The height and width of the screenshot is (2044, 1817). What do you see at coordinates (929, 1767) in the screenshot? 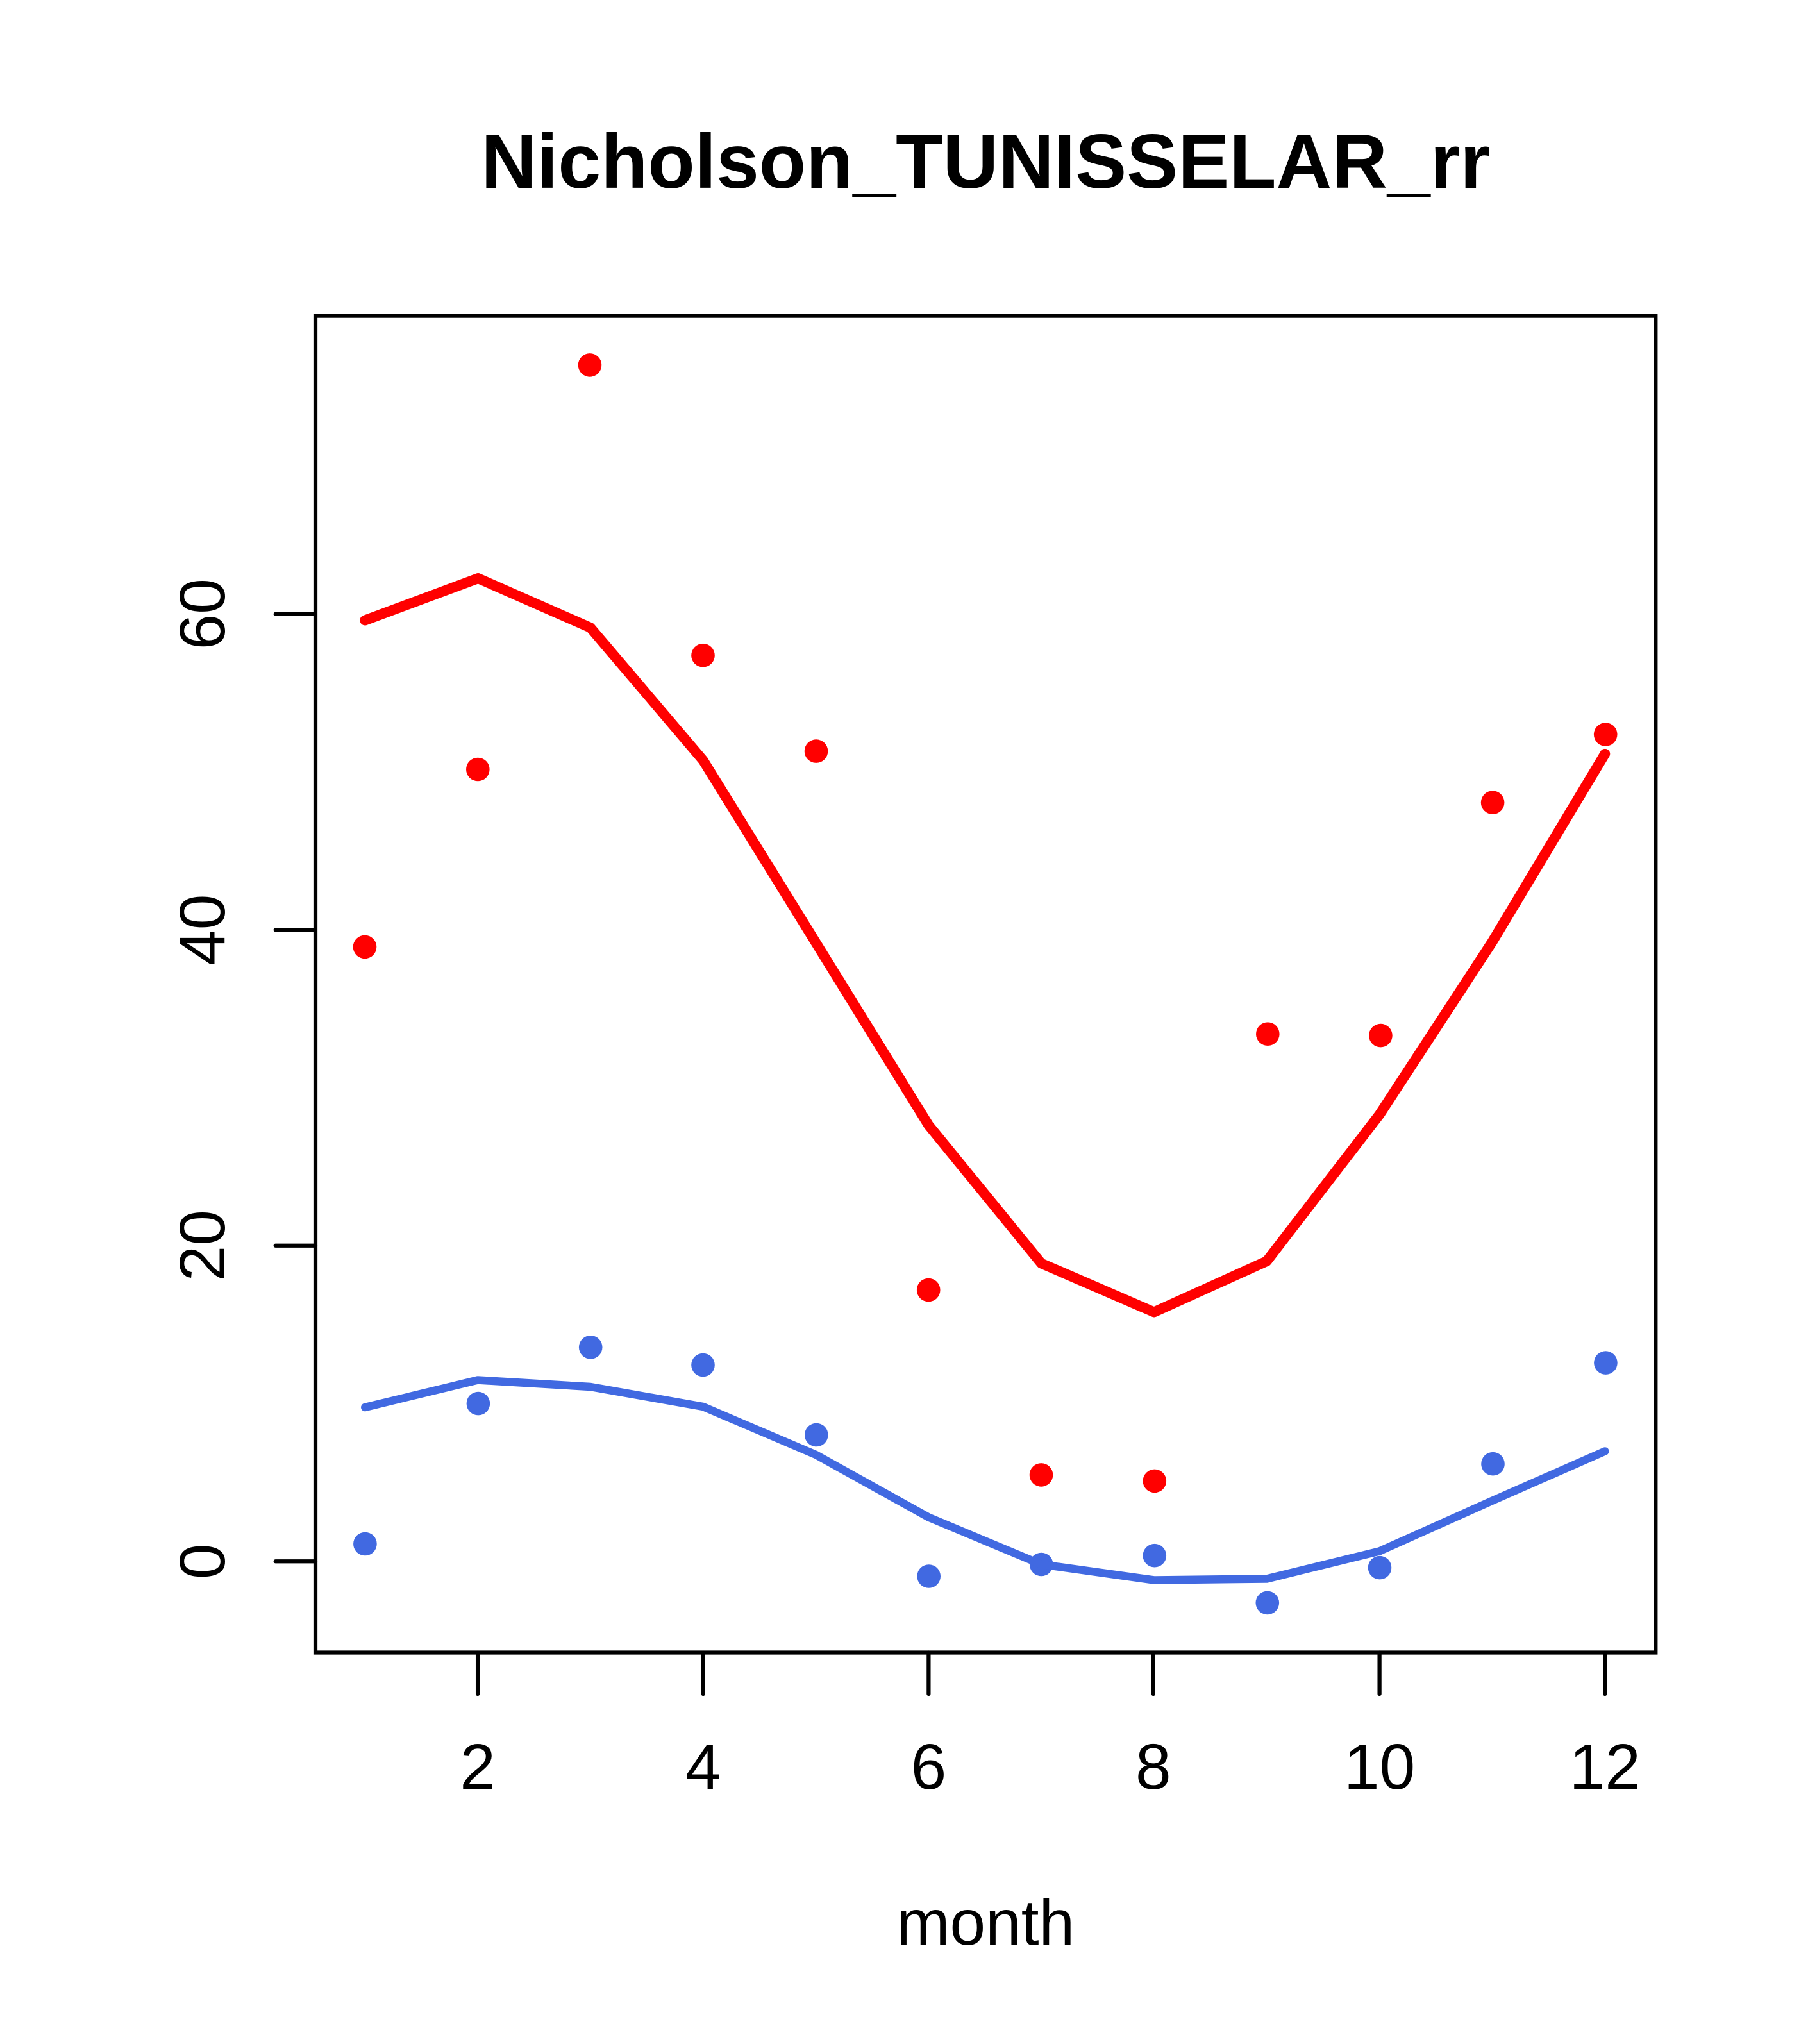
I see `svg-text: 6` at bounding box center [929, 1767].